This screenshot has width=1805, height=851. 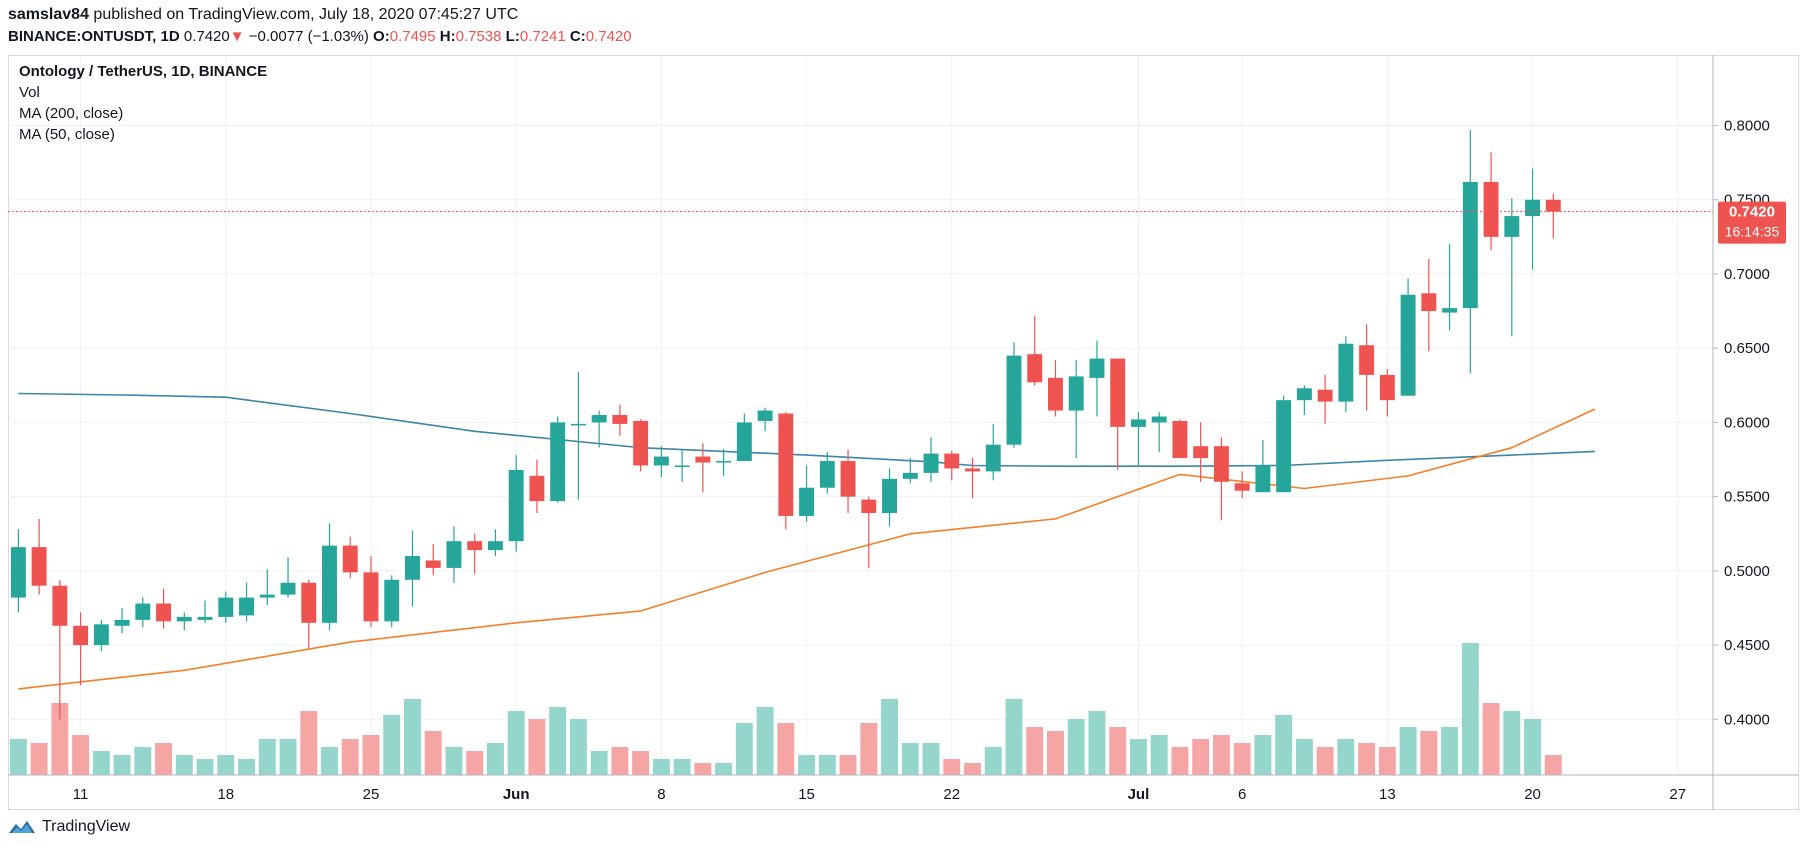 What do you see at coordinates (371, 794) in the screenshot?
I see `time-tick-label: 25` at bounding box center [371, 794].